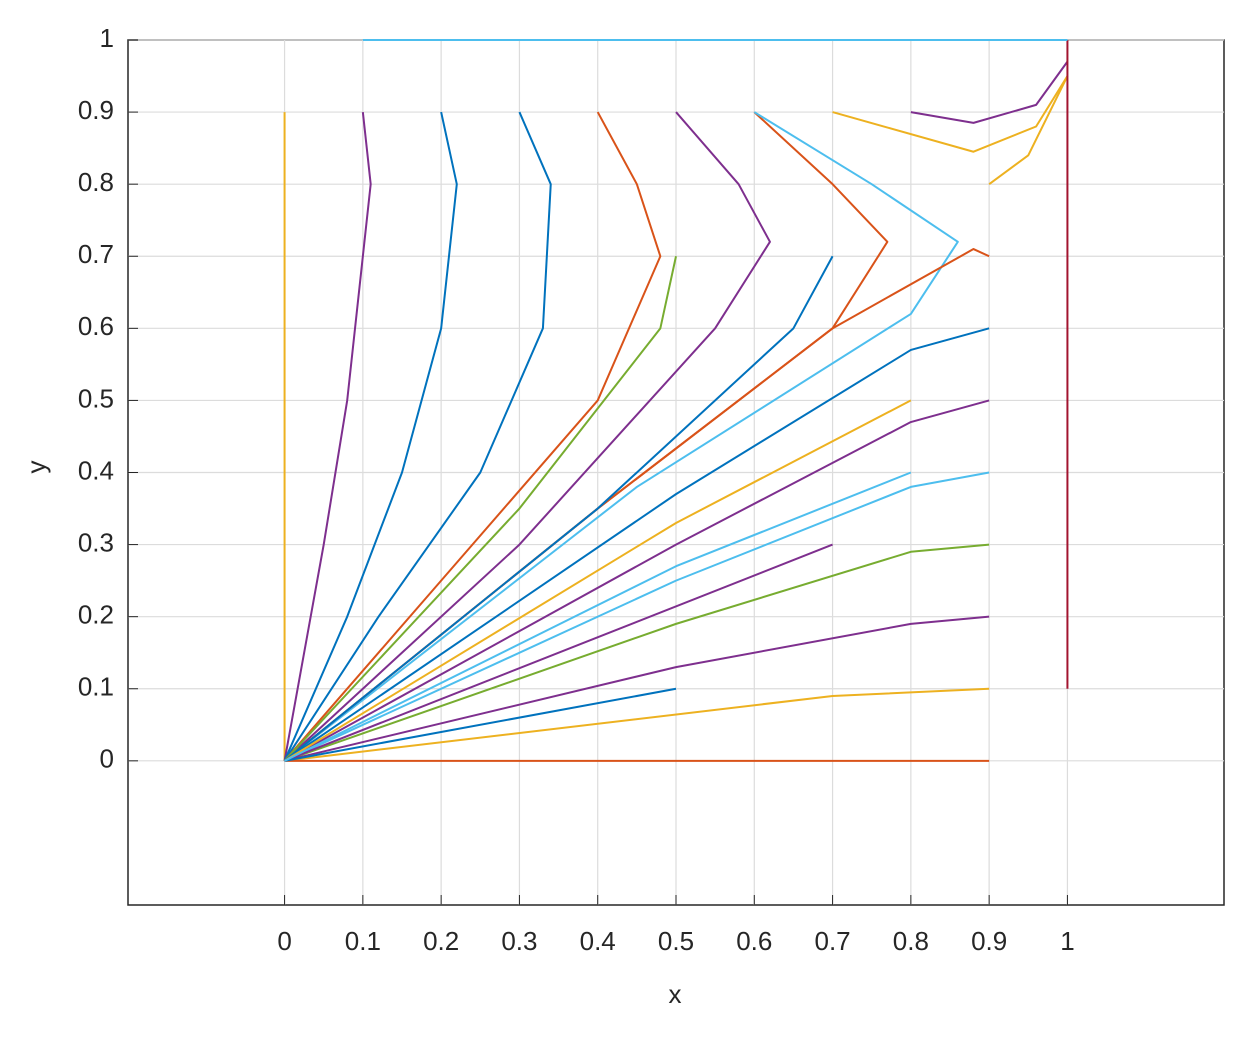  Describe the element at coordinates (107, 759) in the screenshot. I see `y-tick-label: 0` at that location.